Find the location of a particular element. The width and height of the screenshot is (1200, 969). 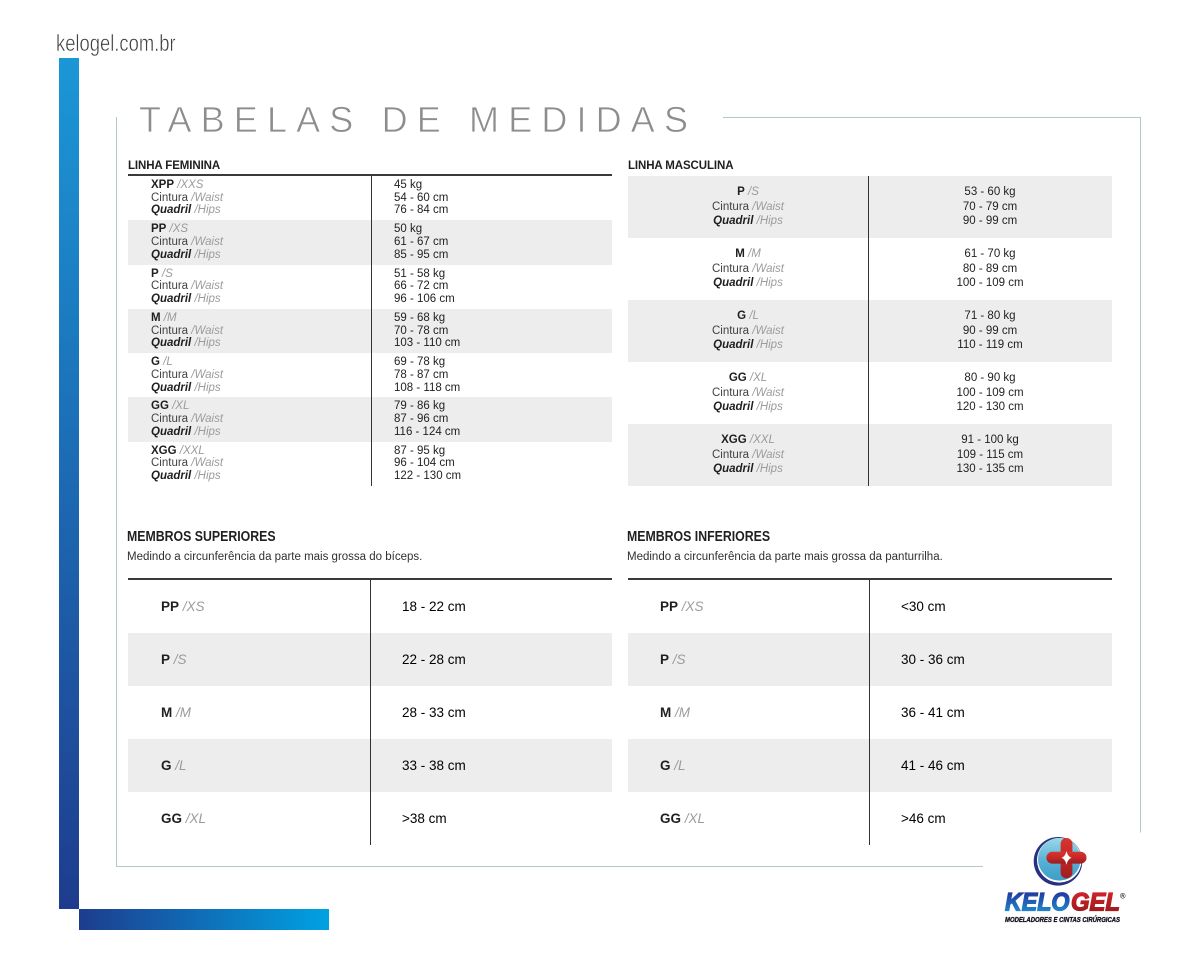

svg-text: GEL is located at coordinates (1095, 903).